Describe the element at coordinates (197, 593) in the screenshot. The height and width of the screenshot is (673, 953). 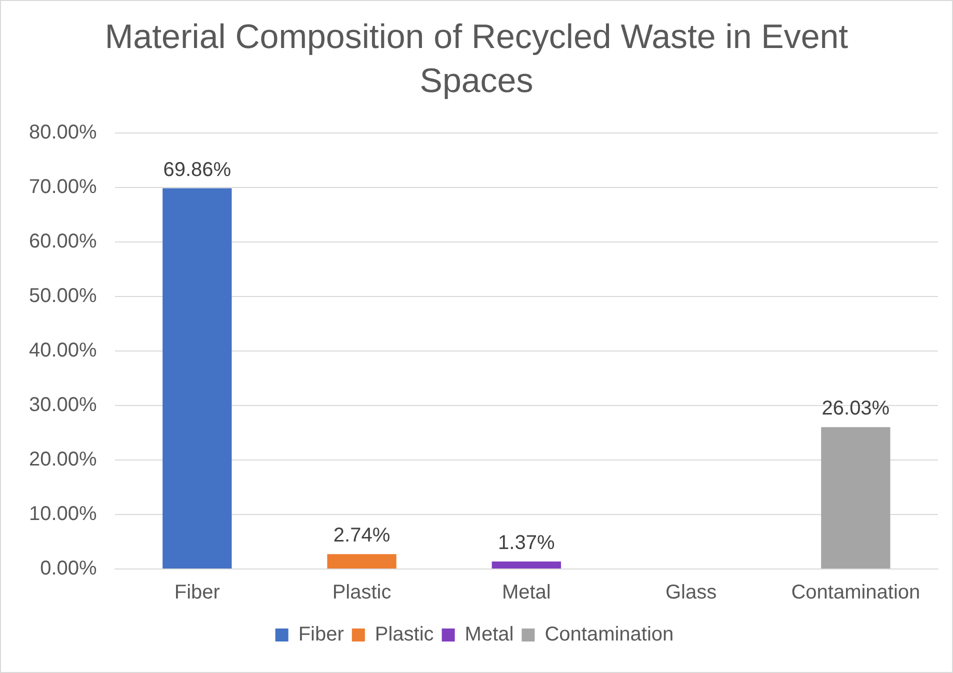
I see `x-tick-label: Fiber` at that location.